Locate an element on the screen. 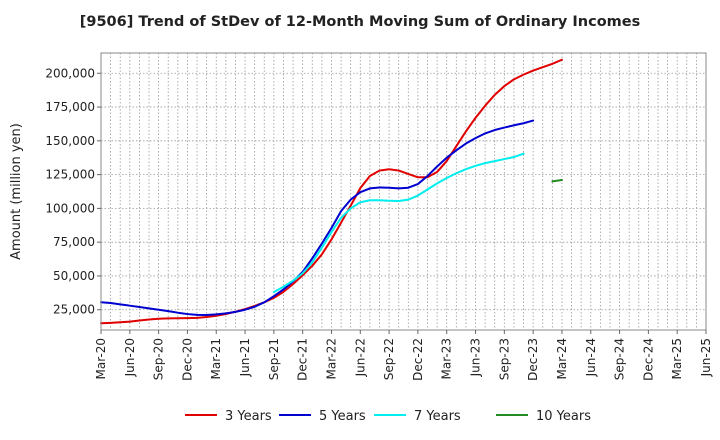 This screenshot has width=720, height=440. x-tick-label: Jun-22 is located at coordinates (360, 357).